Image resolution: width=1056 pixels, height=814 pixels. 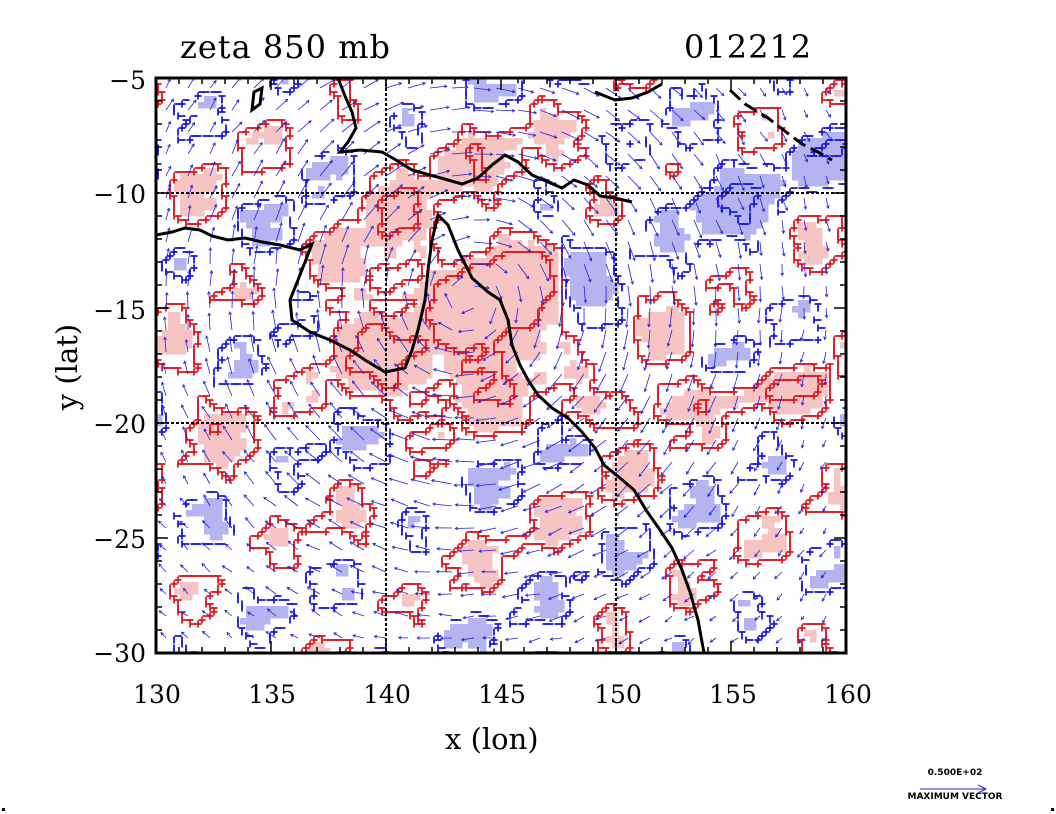 I want to click on x-tick-label: 135, so click(x=272, y=694).